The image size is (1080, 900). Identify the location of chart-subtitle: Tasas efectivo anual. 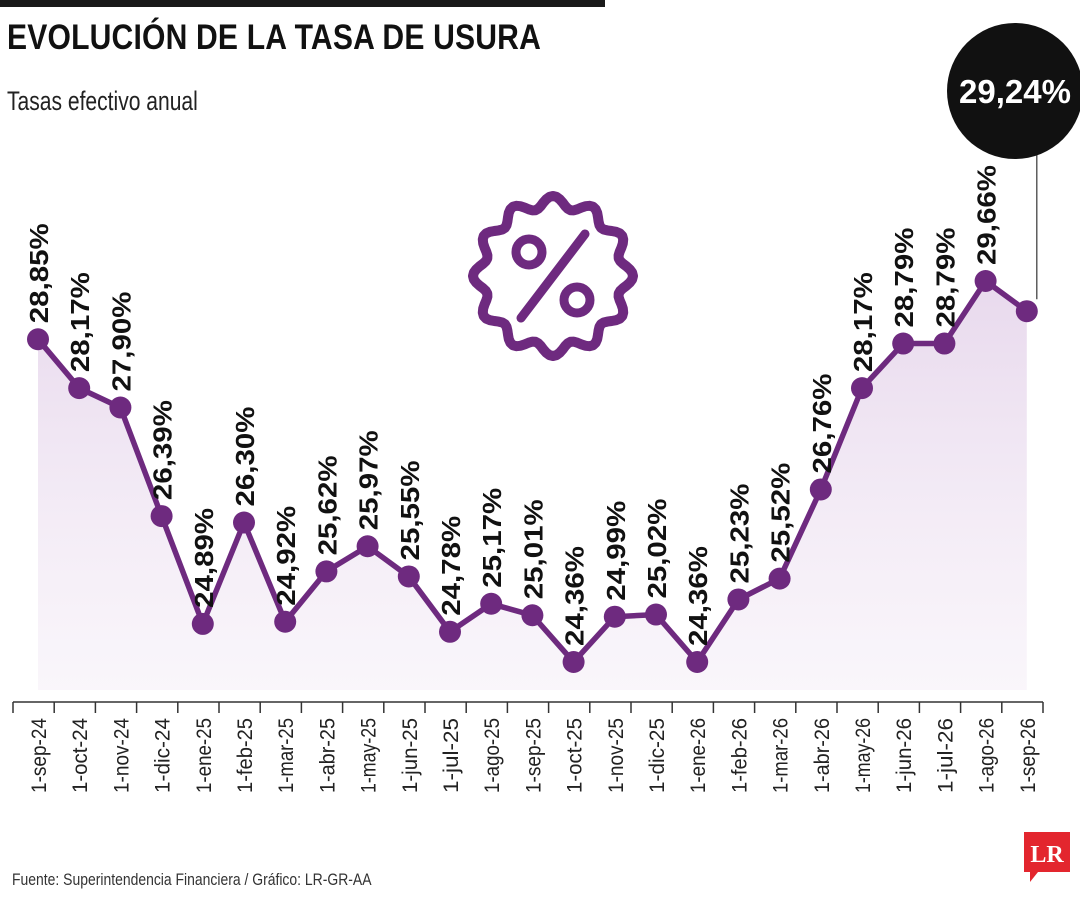
(102, 101).